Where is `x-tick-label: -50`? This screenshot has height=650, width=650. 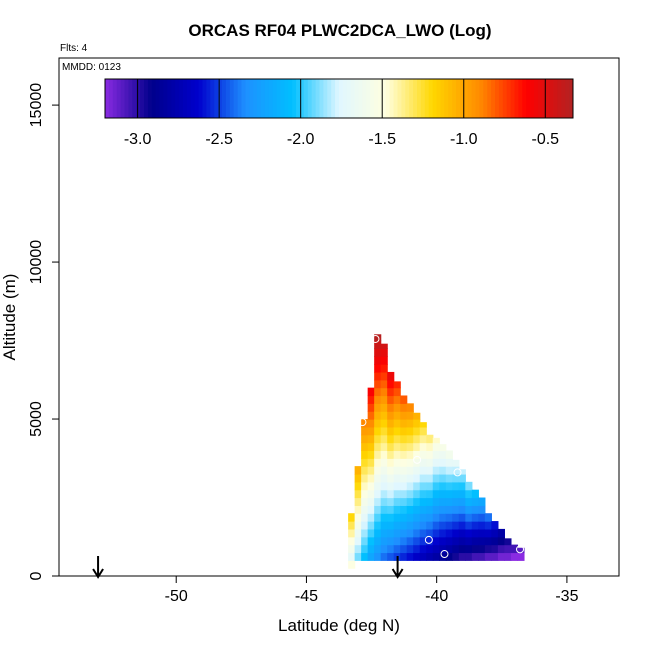
x-tick-label: -50 is located at coordinates (176, 596).